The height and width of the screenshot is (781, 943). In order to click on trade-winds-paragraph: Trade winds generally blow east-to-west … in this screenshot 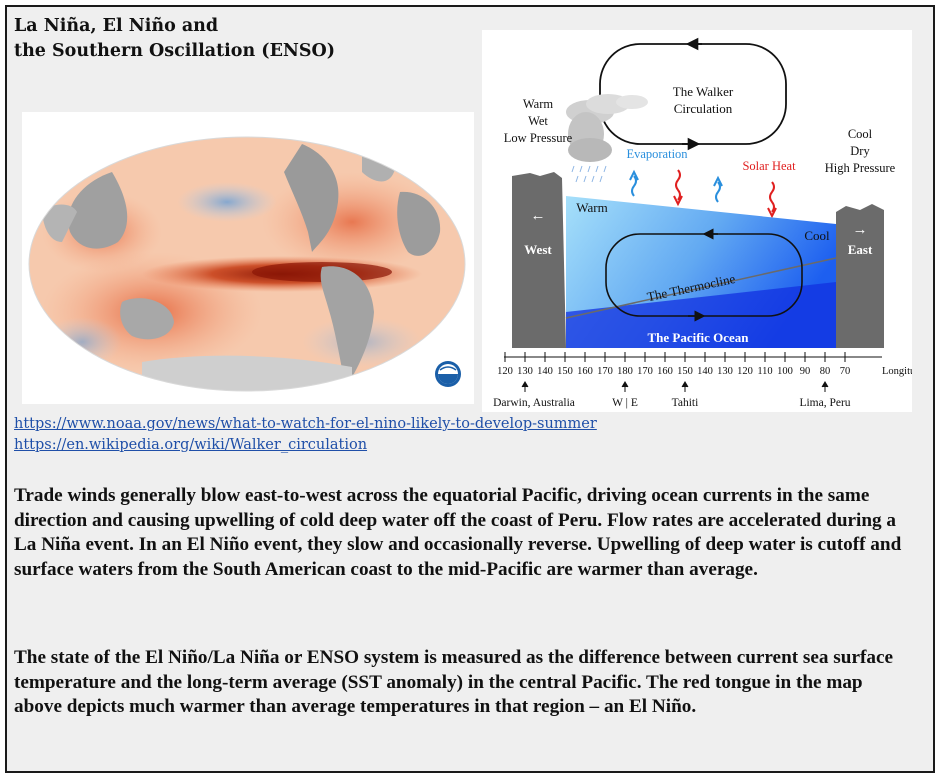, I will do `click(458, 532)`.